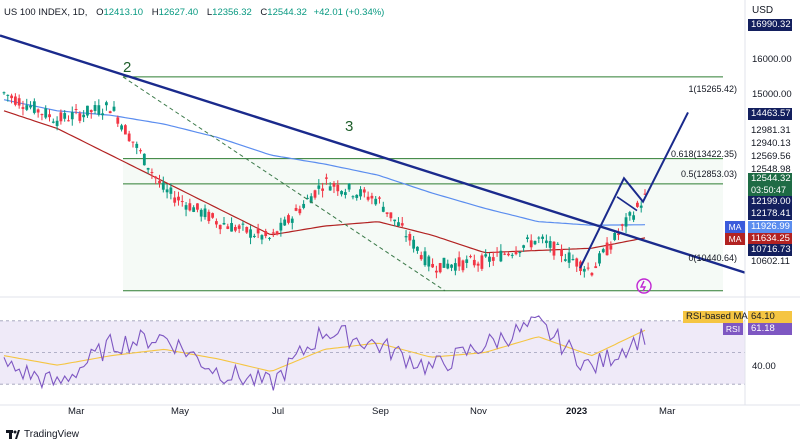 The image size is (800, 447). I want to click on event-icon, so click(644, 286).